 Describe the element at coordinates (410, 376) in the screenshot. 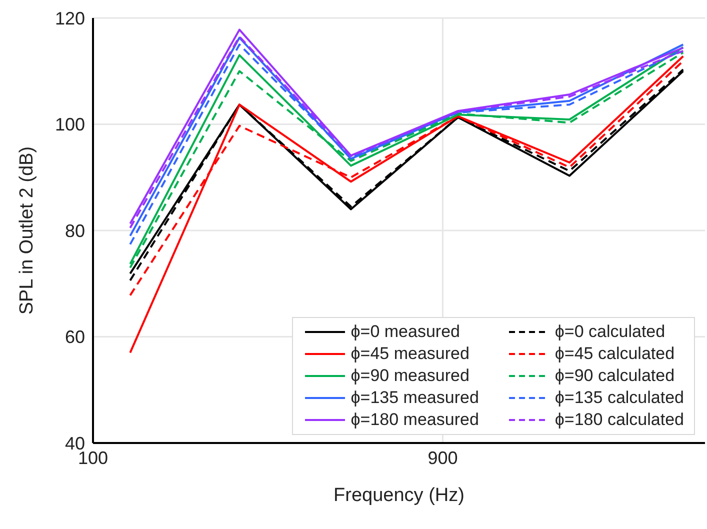

I see `legend-label: ϕ=90 measured` at that location.